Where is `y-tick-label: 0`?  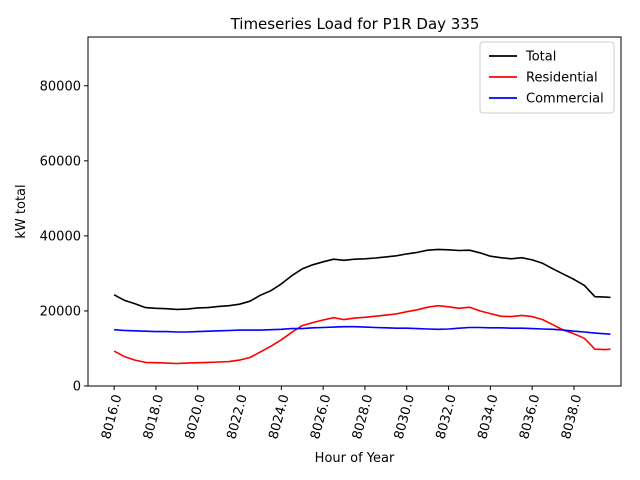 y-tick-label: 0 is located at coordinates (77, 387).